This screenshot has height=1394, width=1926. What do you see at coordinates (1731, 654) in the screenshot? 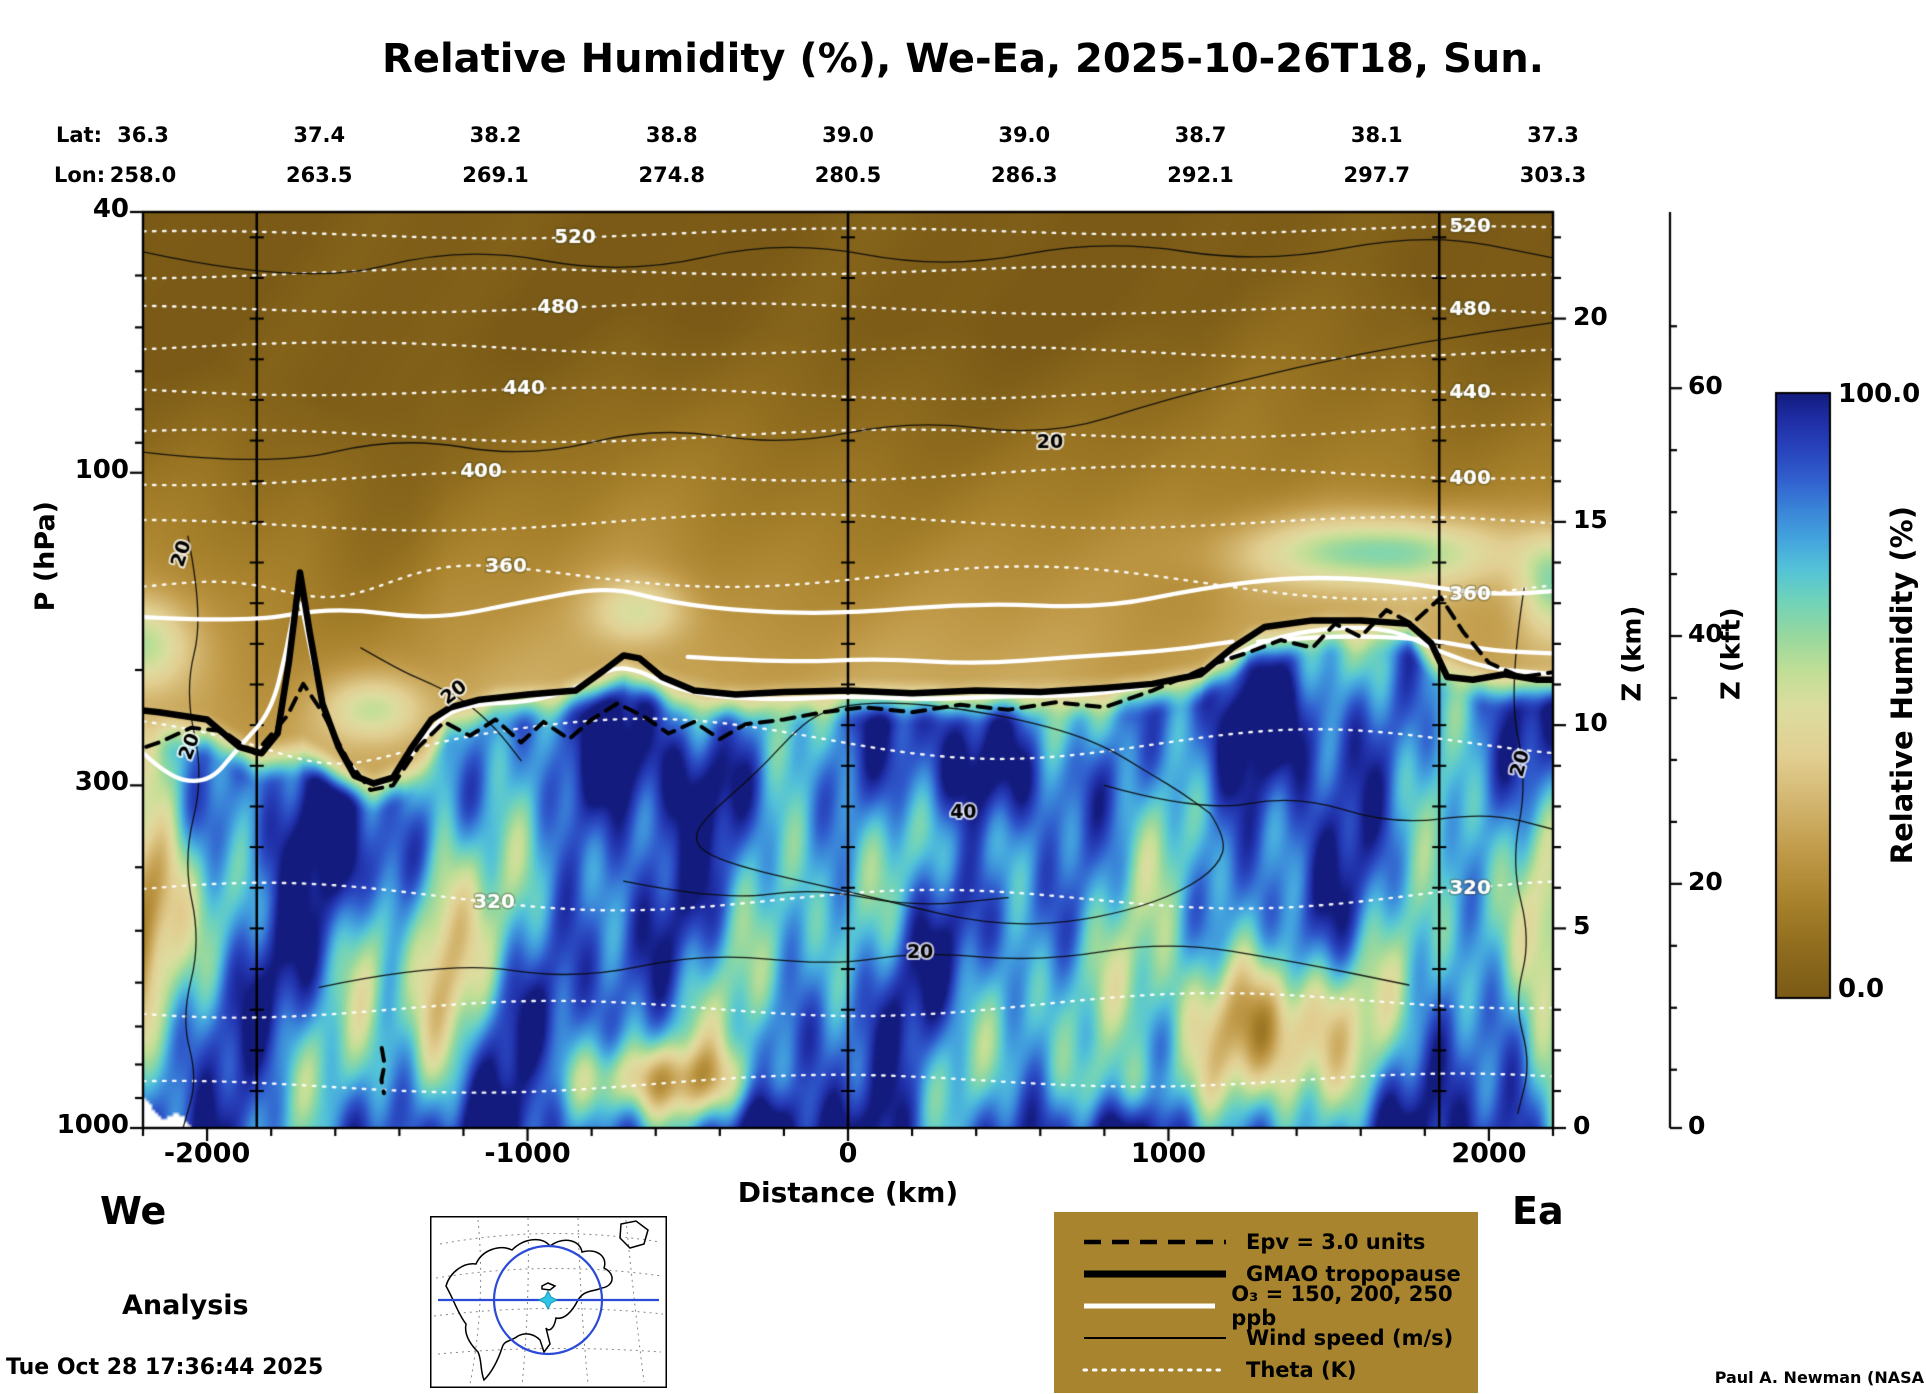
I see `z-kft-axis-label: Z (kft)` at bounding box center [1731, 654].